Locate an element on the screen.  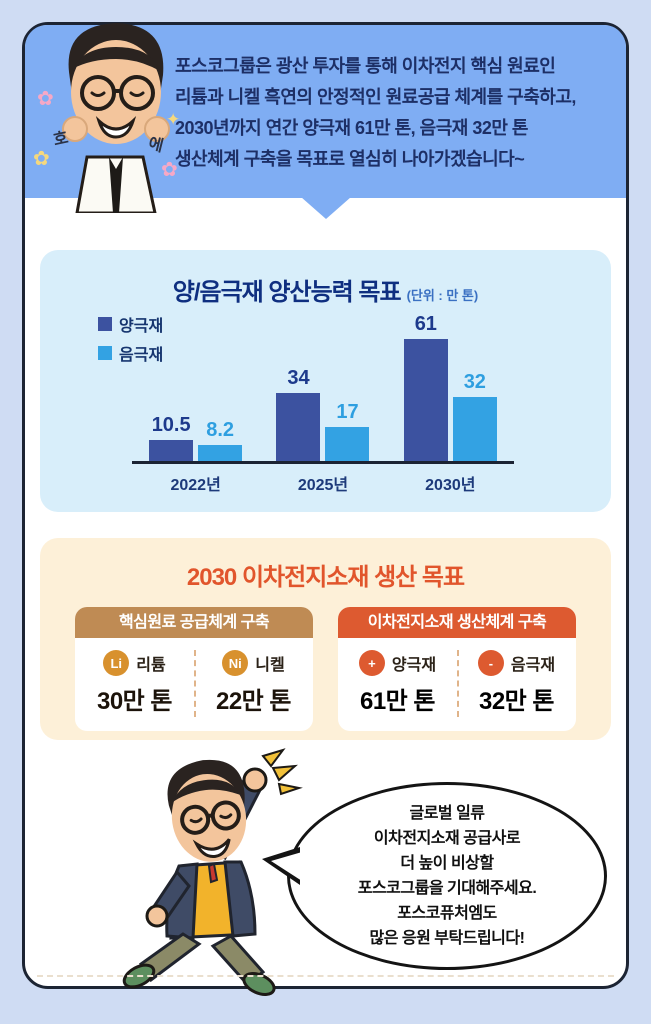
bar-value-label: 8.2 is located at coordinates (220, 429).